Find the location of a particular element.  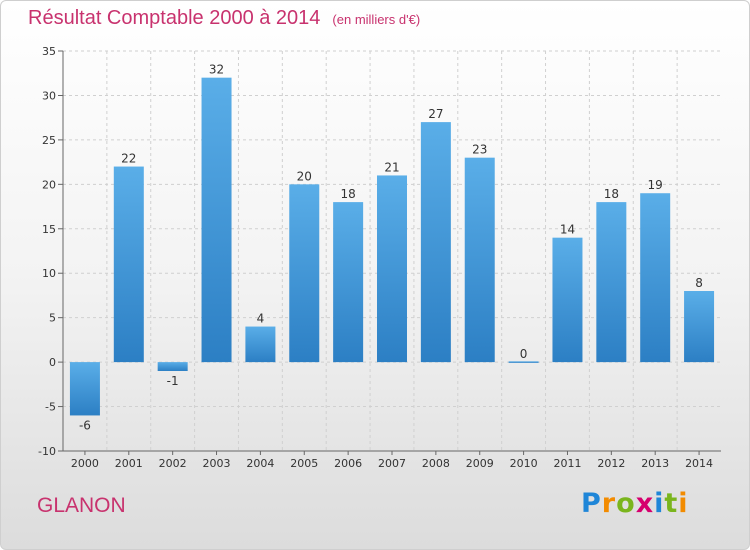

bar-2007 is located at coordinates (392, 269).